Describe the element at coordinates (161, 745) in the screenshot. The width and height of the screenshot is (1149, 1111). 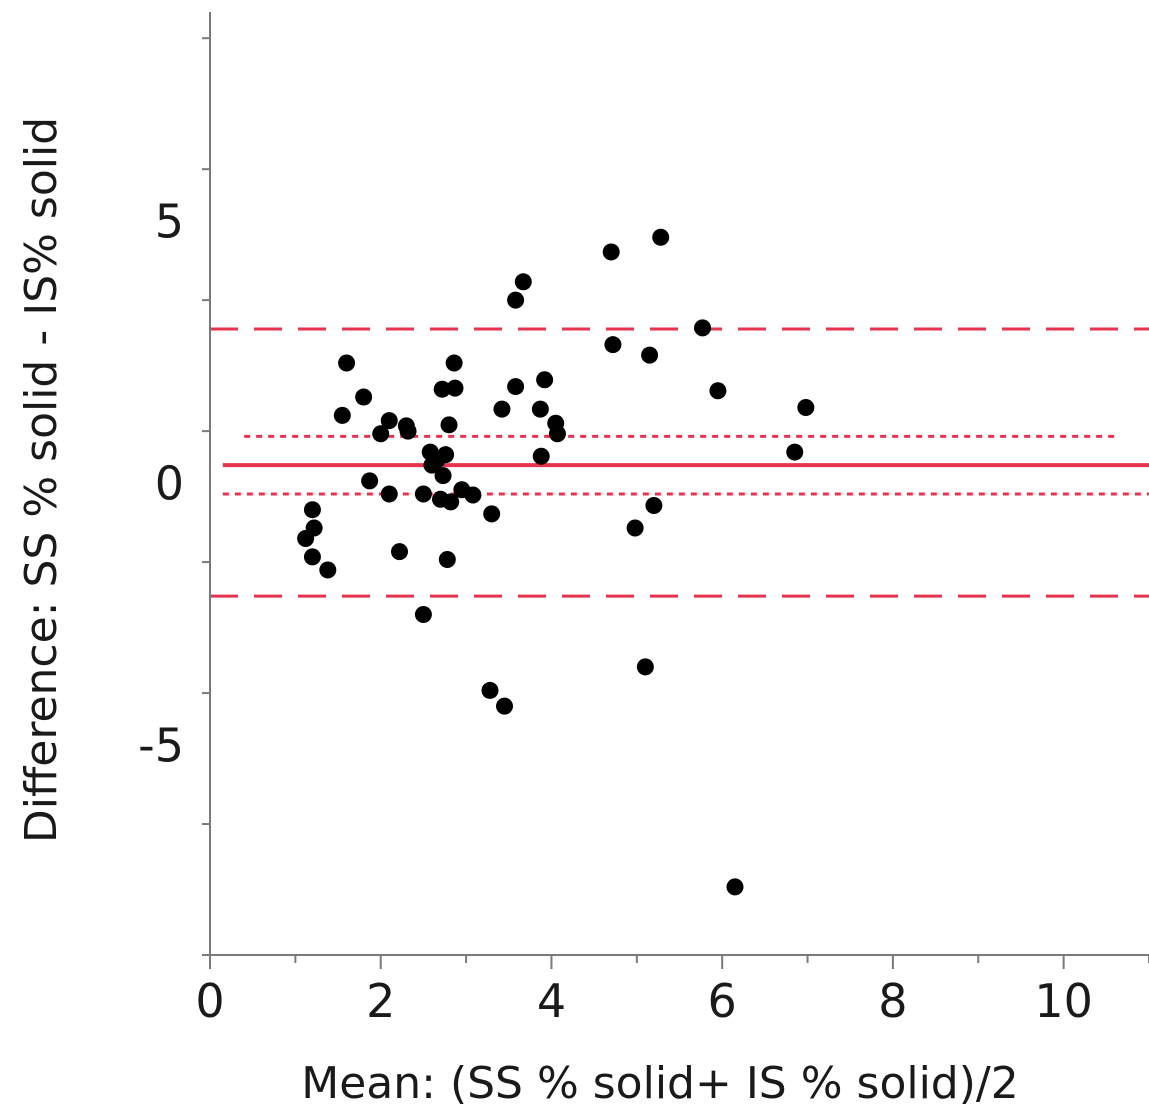
I see `y-tick-label: -5` at that location.